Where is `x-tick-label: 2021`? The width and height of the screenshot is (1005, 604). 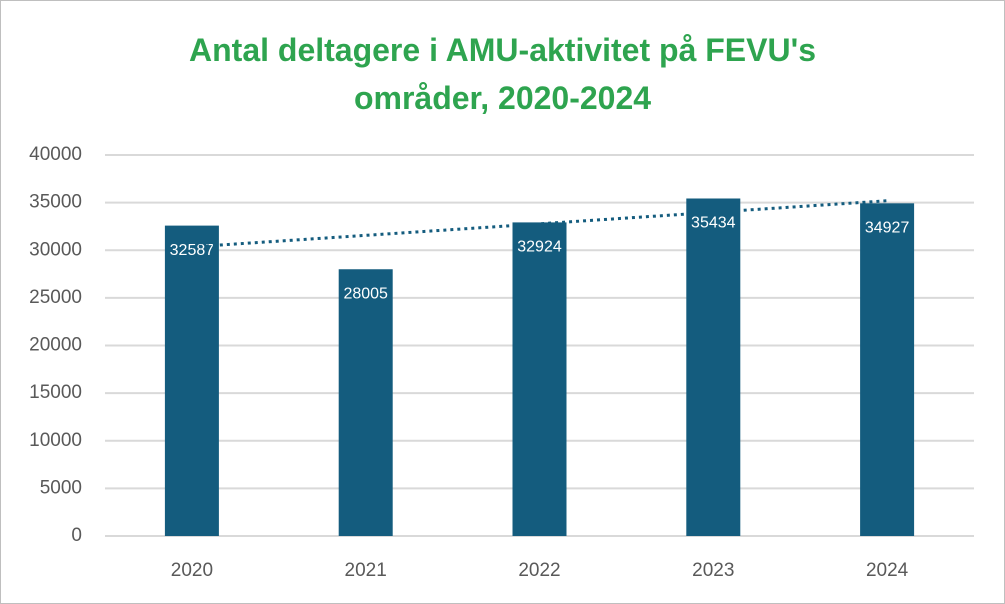
x-tick-label: 2021 is located at coordinates (366, 570).